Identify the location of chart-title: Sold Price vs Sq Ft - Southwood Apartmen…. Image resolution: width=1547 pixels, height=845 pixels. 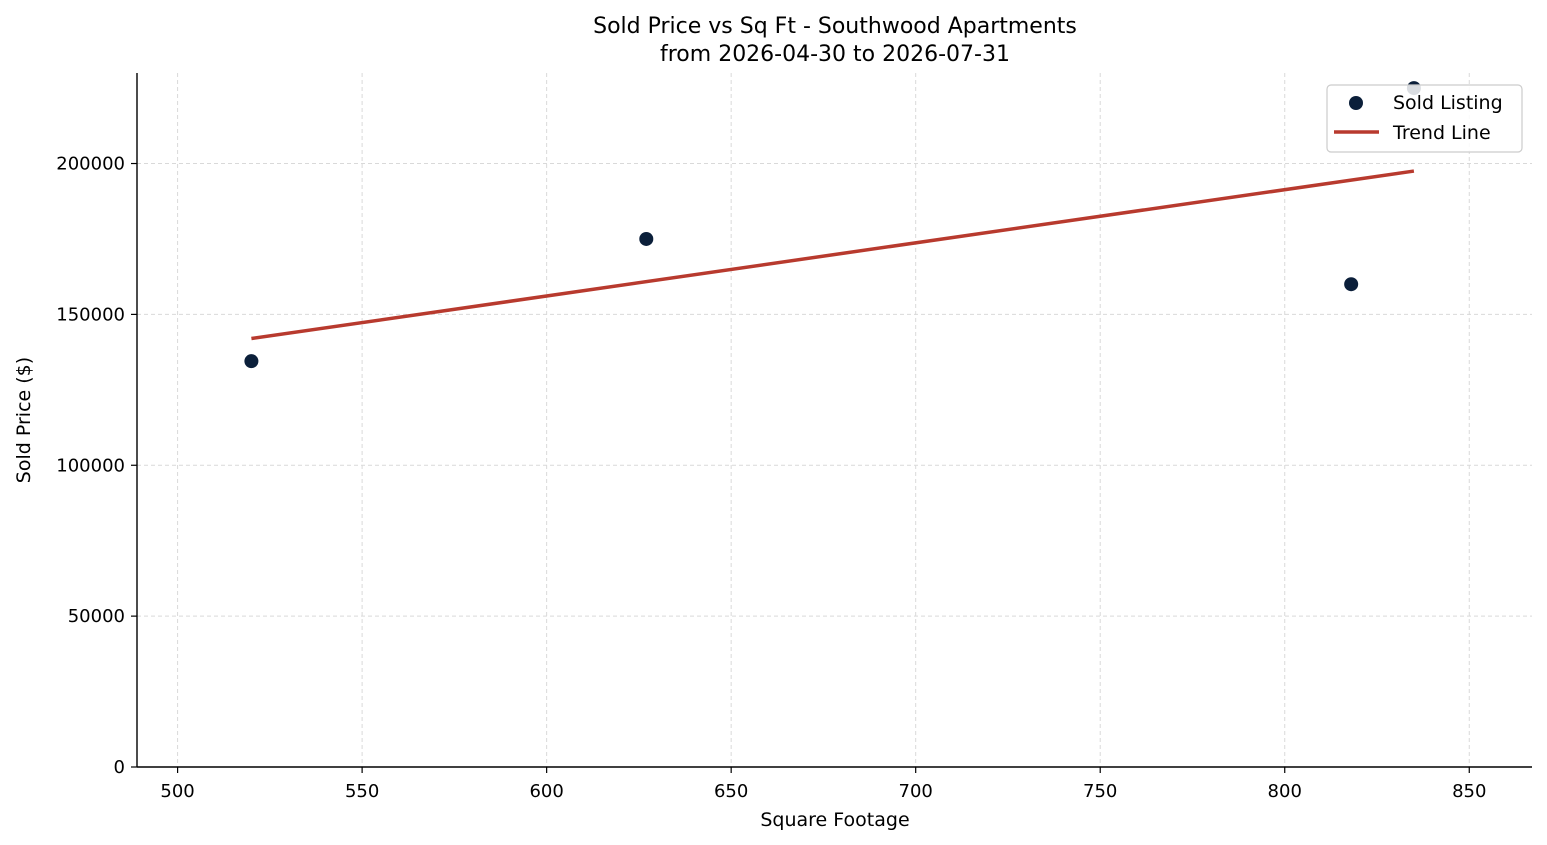
(835, 26).